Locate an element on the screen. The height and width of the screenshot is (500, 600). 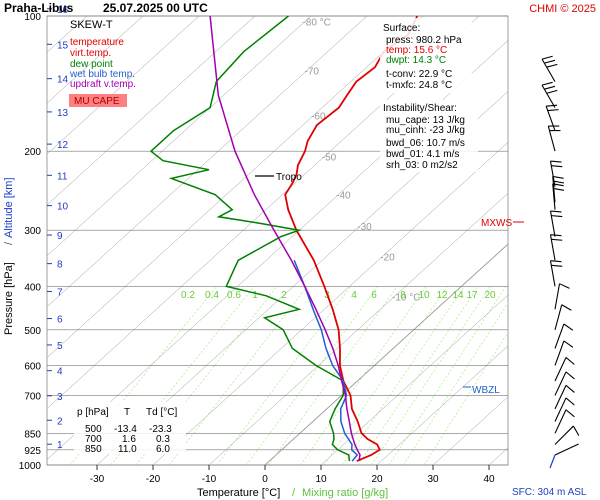
table-cell: 850 is located at coordinates (93, 449).